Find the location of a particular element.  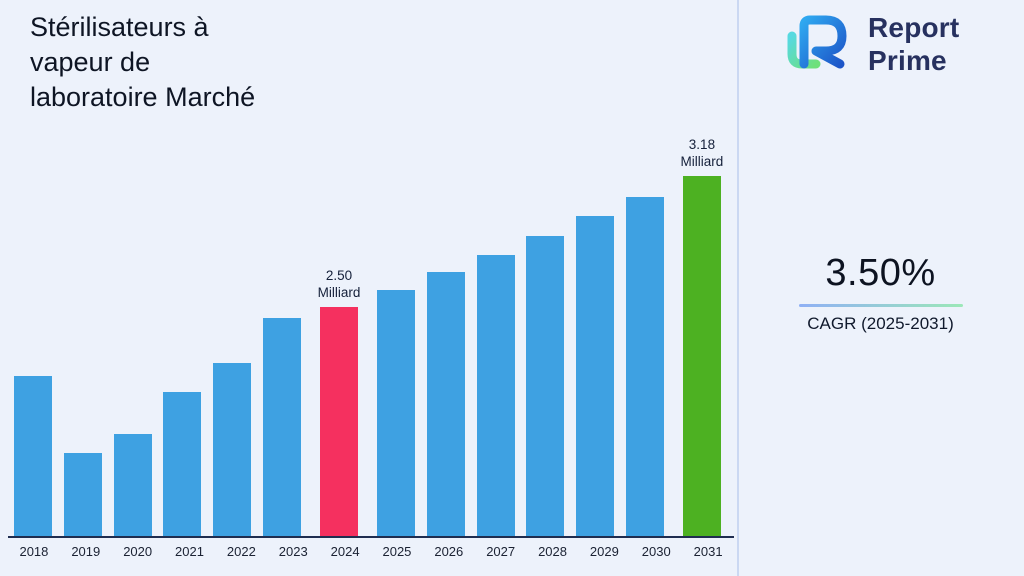

bar-2031 is located at coordinates (701, 356).